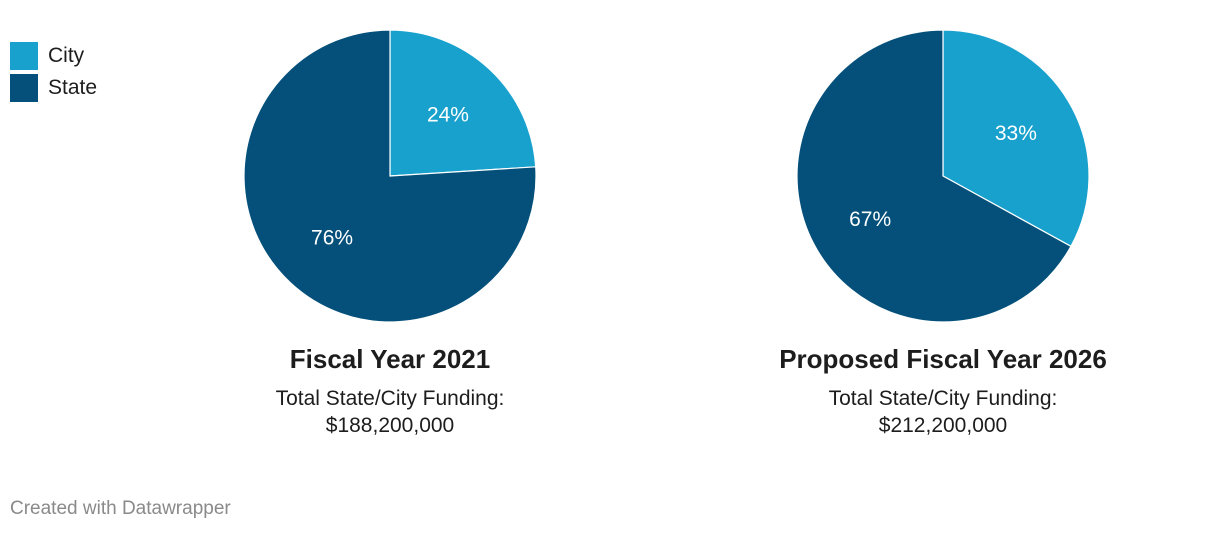 The height and width of the screenshot is (534, 1220). Describe the element at coordinates (120, 508) in the screenshot. I see `footer-credit: Created with Datawrapper` at that location.